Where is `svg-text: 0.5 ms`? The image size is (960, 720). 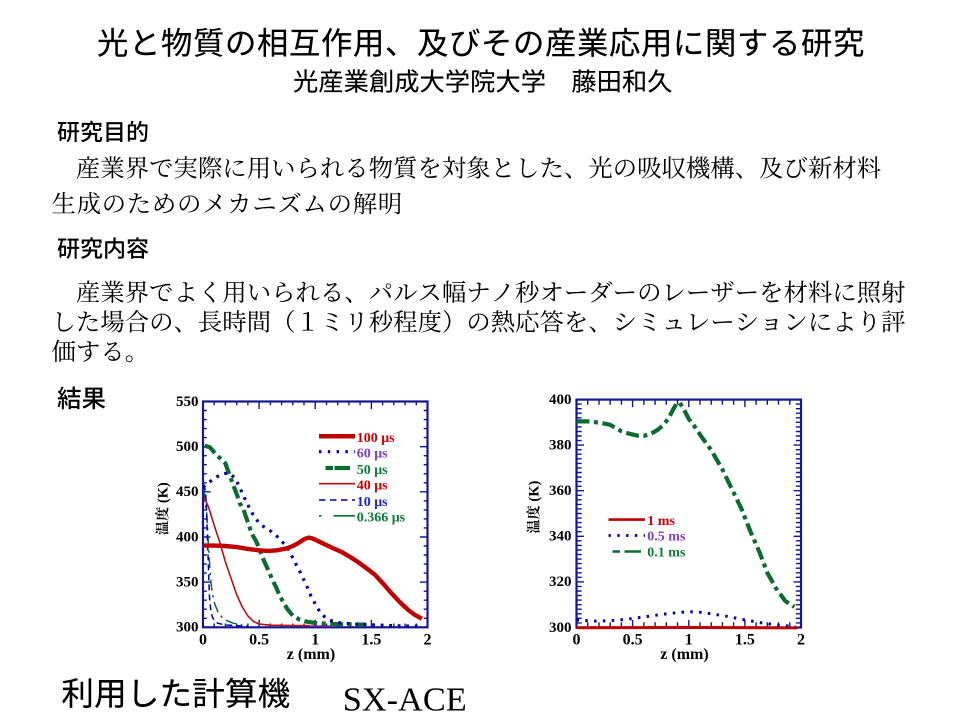 svg-text: 0.5 ms is located at coordinates (666, 537).